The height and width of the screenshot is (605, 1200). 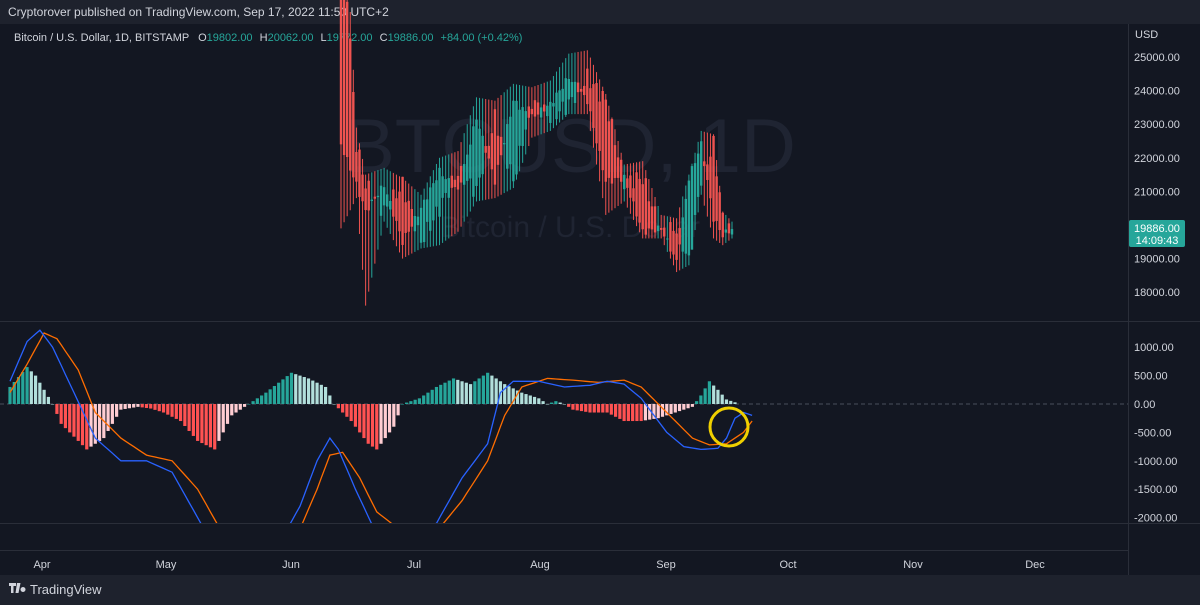 I want to click on time-tick-label: Jul, so click(x=414, y=565).